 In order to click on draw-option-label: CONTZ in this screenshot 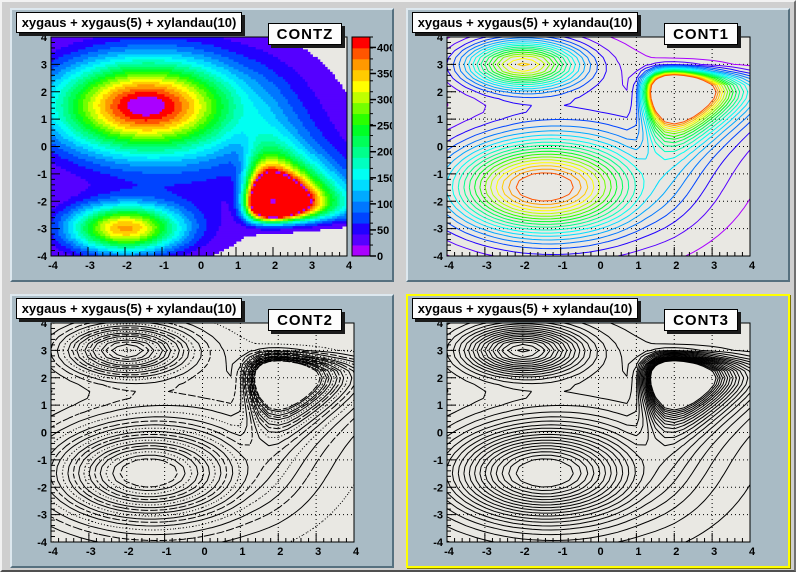, I will do `click(305, 34)`.